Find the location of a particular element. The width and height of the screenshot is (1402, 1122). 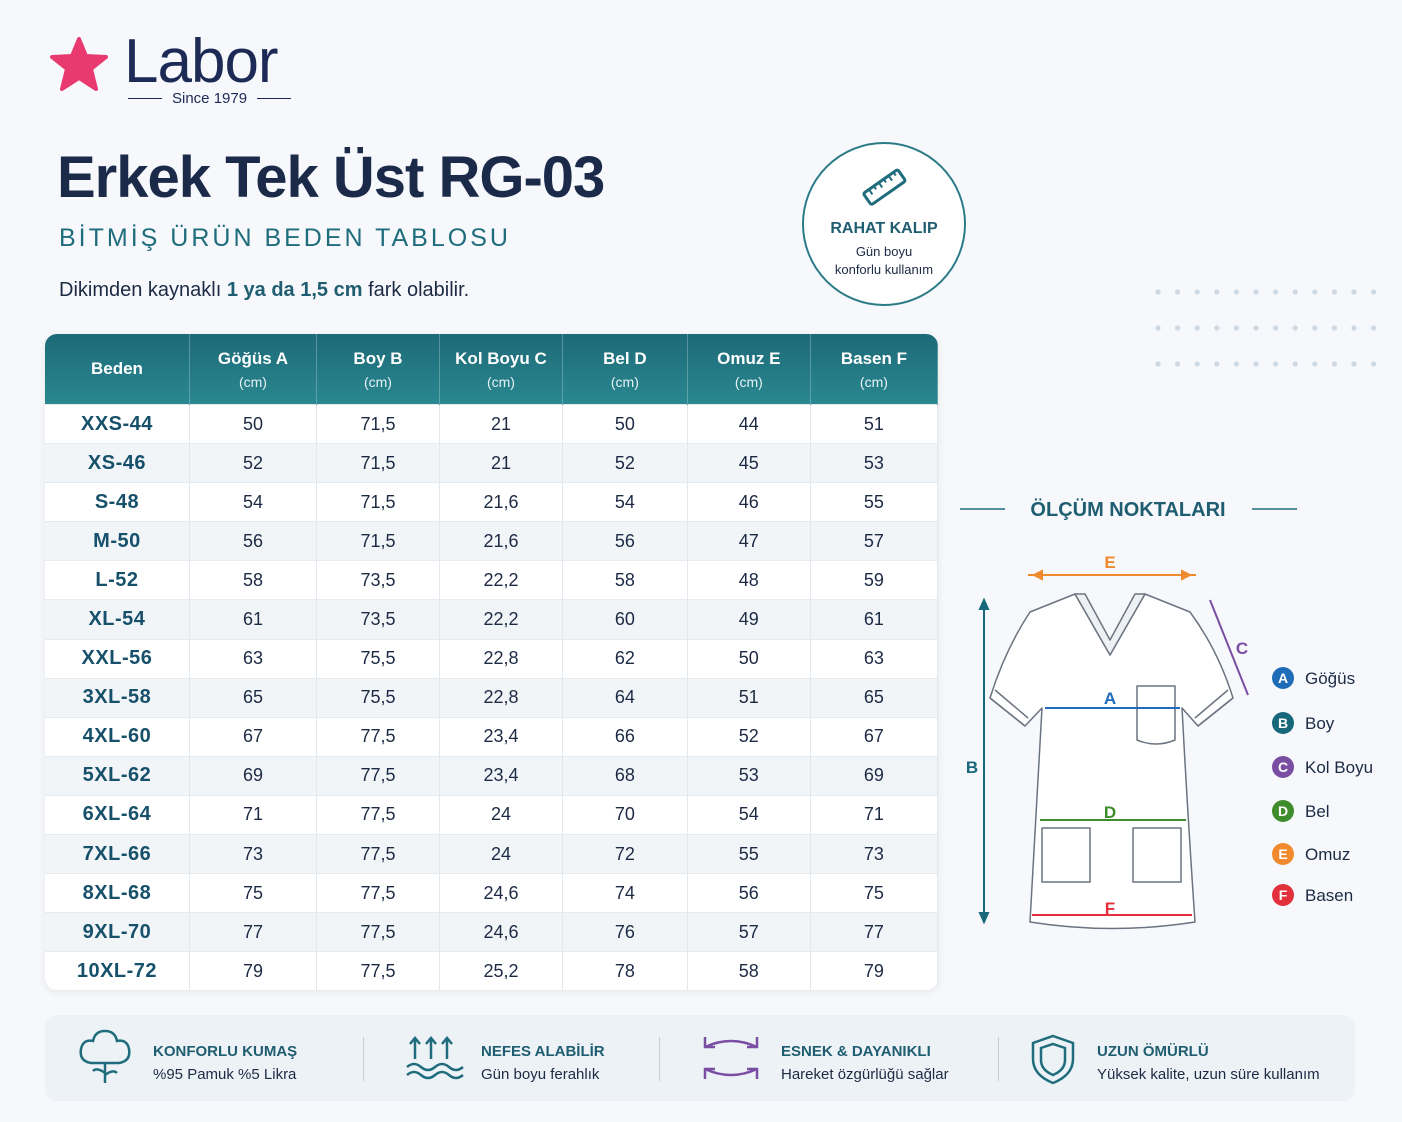

title: Erkek Tek Üst RG-03 is located at coordinates (331, 177).